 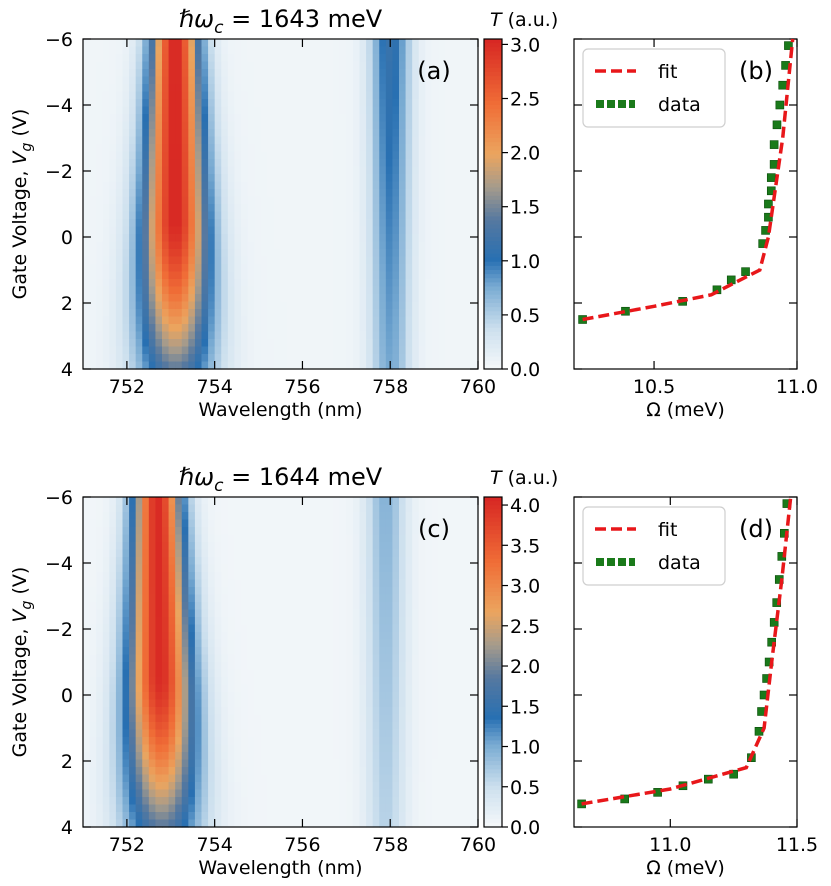 What do you see at coordinates (493, 351) in the screenshot?
I see `colorbar-segment` at bounding box center [493, 351].